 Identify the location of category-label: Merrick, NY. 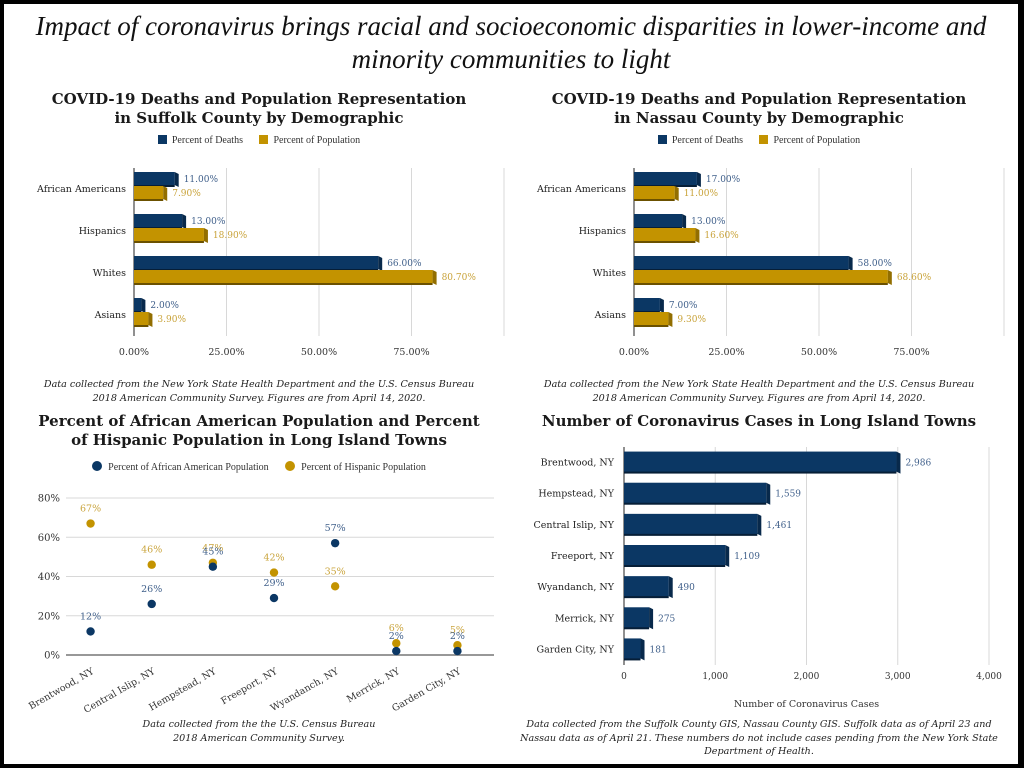
(585, 618).